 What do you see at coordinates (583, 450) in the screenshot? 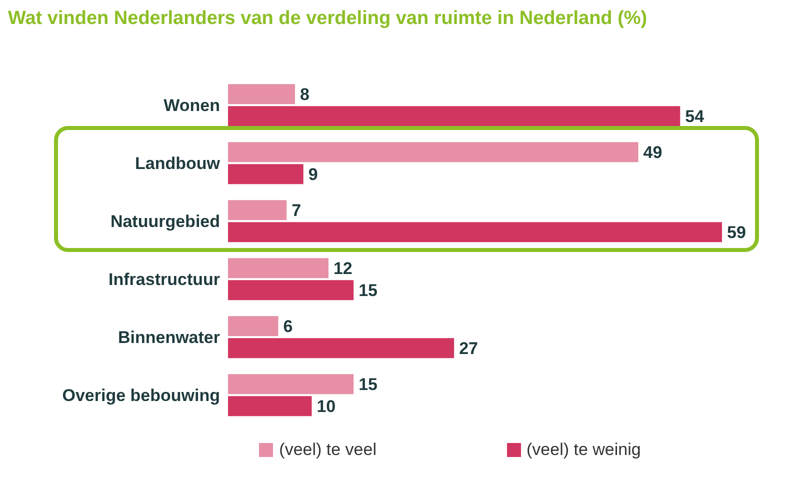
I see `legend-label: (veel) te weinig` at bounding box center [583, 450].